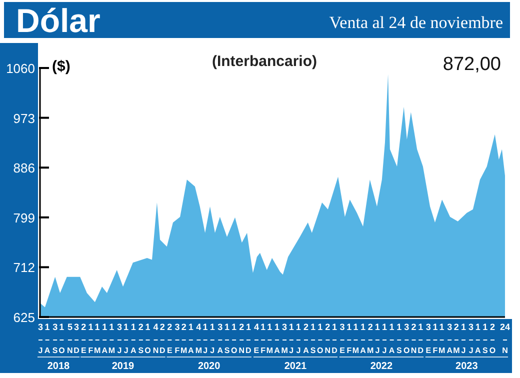 Image resolution: width=520 pixels, height=378 pixels. I want to click on chart-title: Dólar, so click(58, 20).